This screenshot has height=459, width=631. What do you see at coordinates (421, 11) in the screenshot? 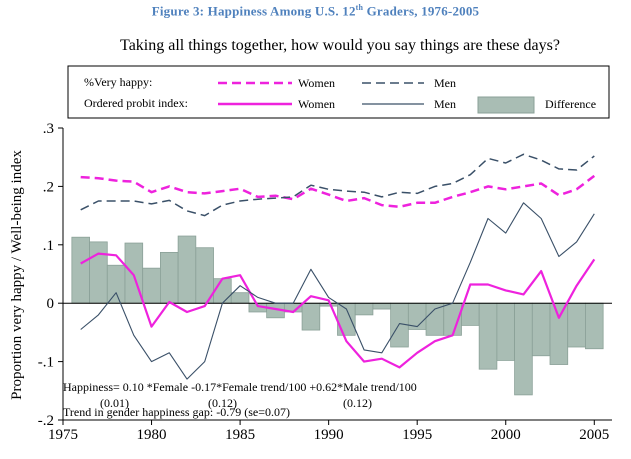
I see `figure-title-suffix: Graders, 1976-2005` at bounding box center [421, 11].